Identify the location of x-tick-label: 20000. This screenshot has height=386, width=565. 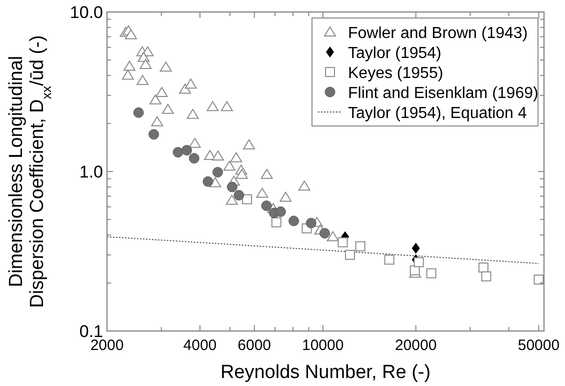
(415, 345).